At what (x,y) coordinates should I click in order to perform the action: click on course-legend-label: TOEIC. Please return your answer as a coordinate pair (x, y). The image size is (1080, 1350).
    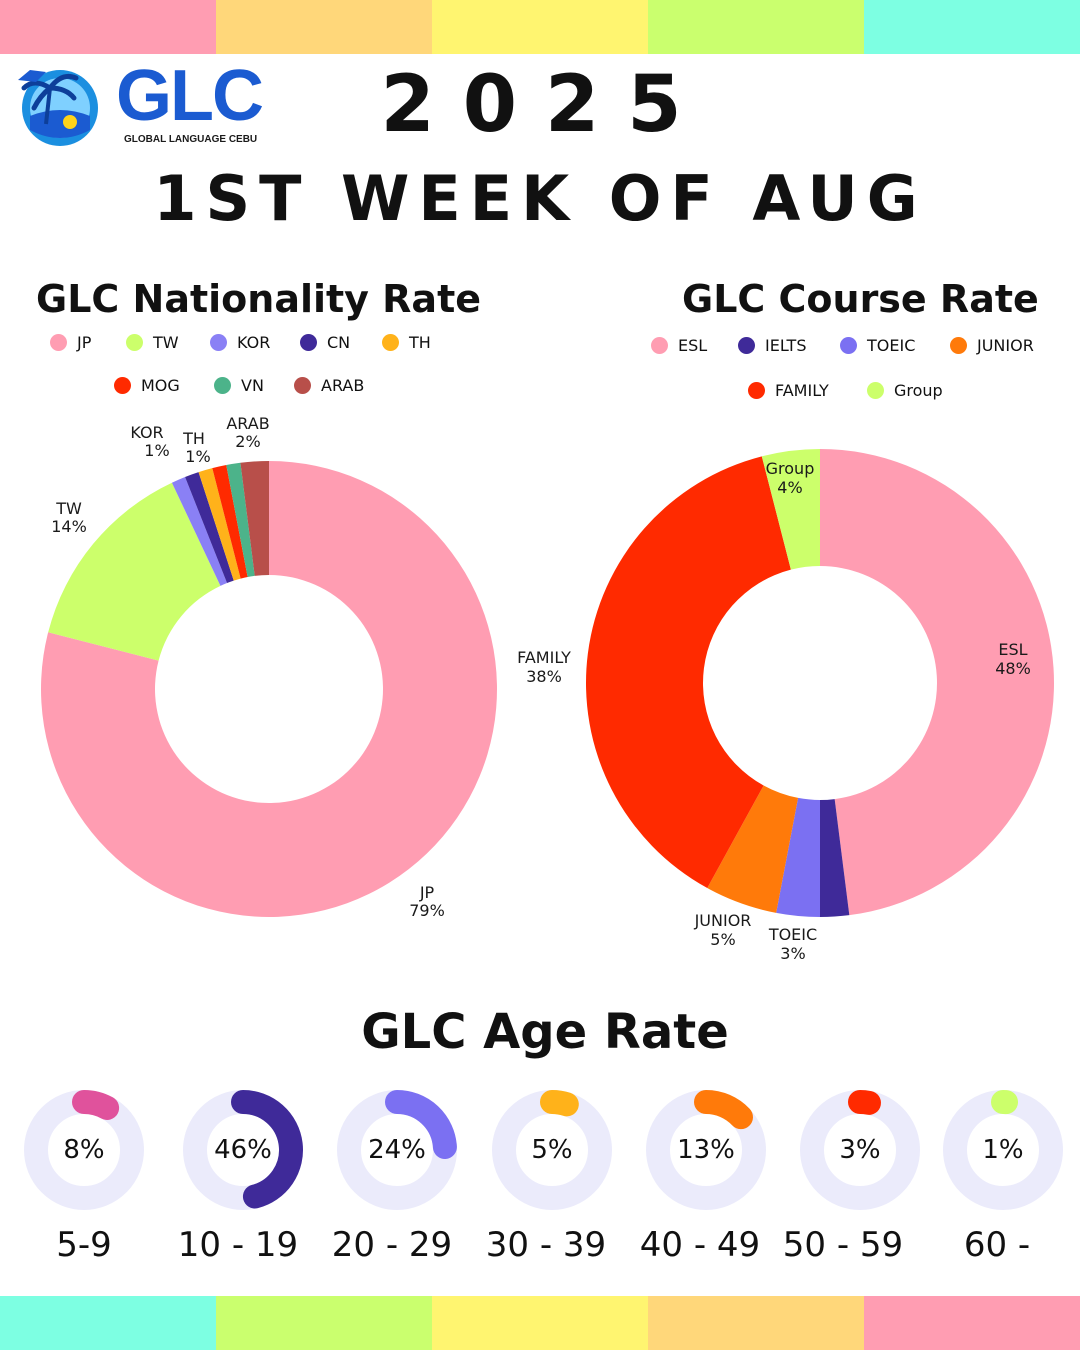
    Looking at the image, I should click on (891, 345).